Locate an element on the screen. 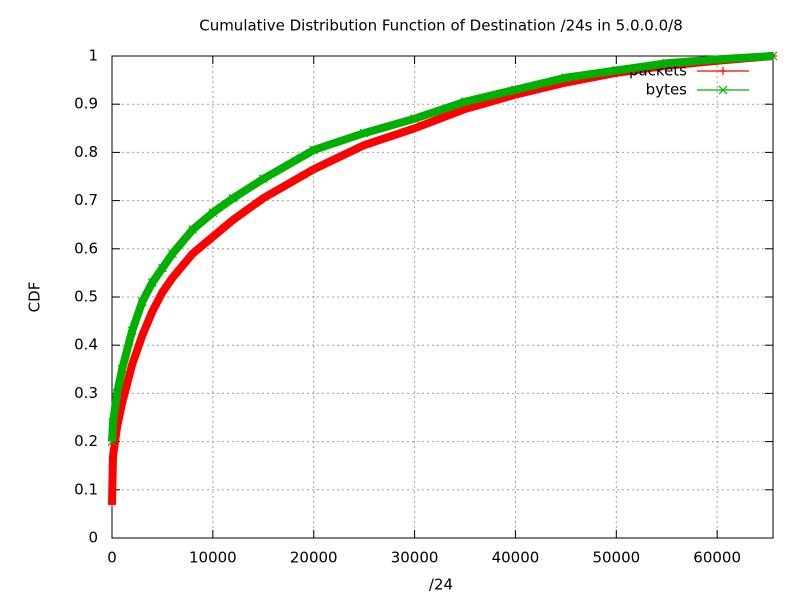 This screenshot has width=800, height=600. y-tick-label: 0.2 is located at coordinates (86, 441).